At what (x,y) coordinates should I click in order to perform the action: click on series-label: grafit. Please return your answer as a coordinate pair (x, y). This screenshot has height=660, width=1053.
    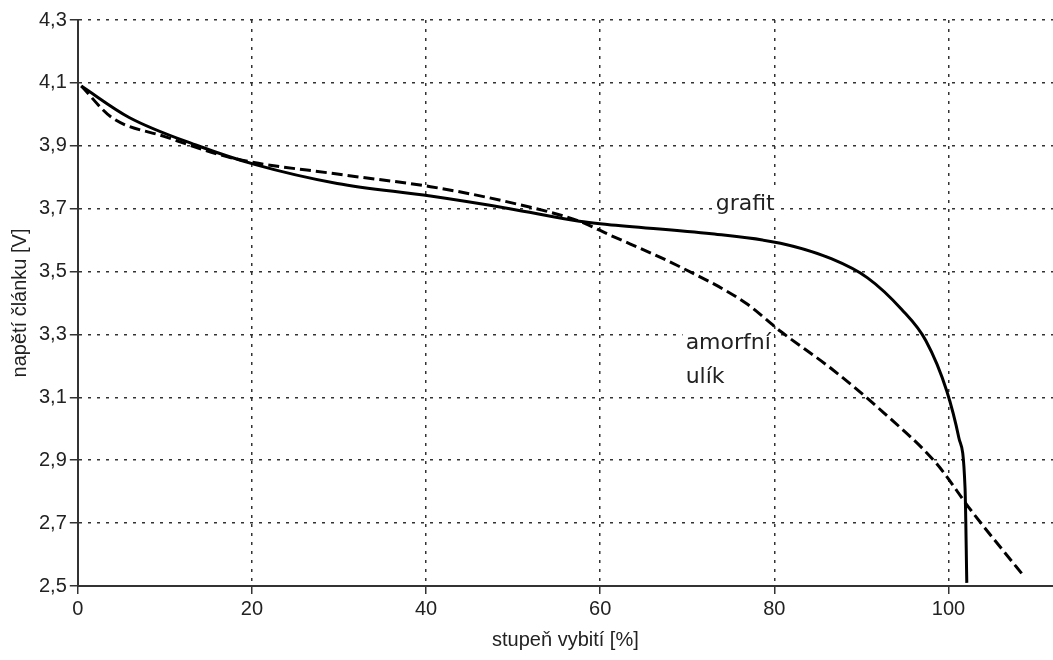
    Looking at the image, I should click on (745, 202).